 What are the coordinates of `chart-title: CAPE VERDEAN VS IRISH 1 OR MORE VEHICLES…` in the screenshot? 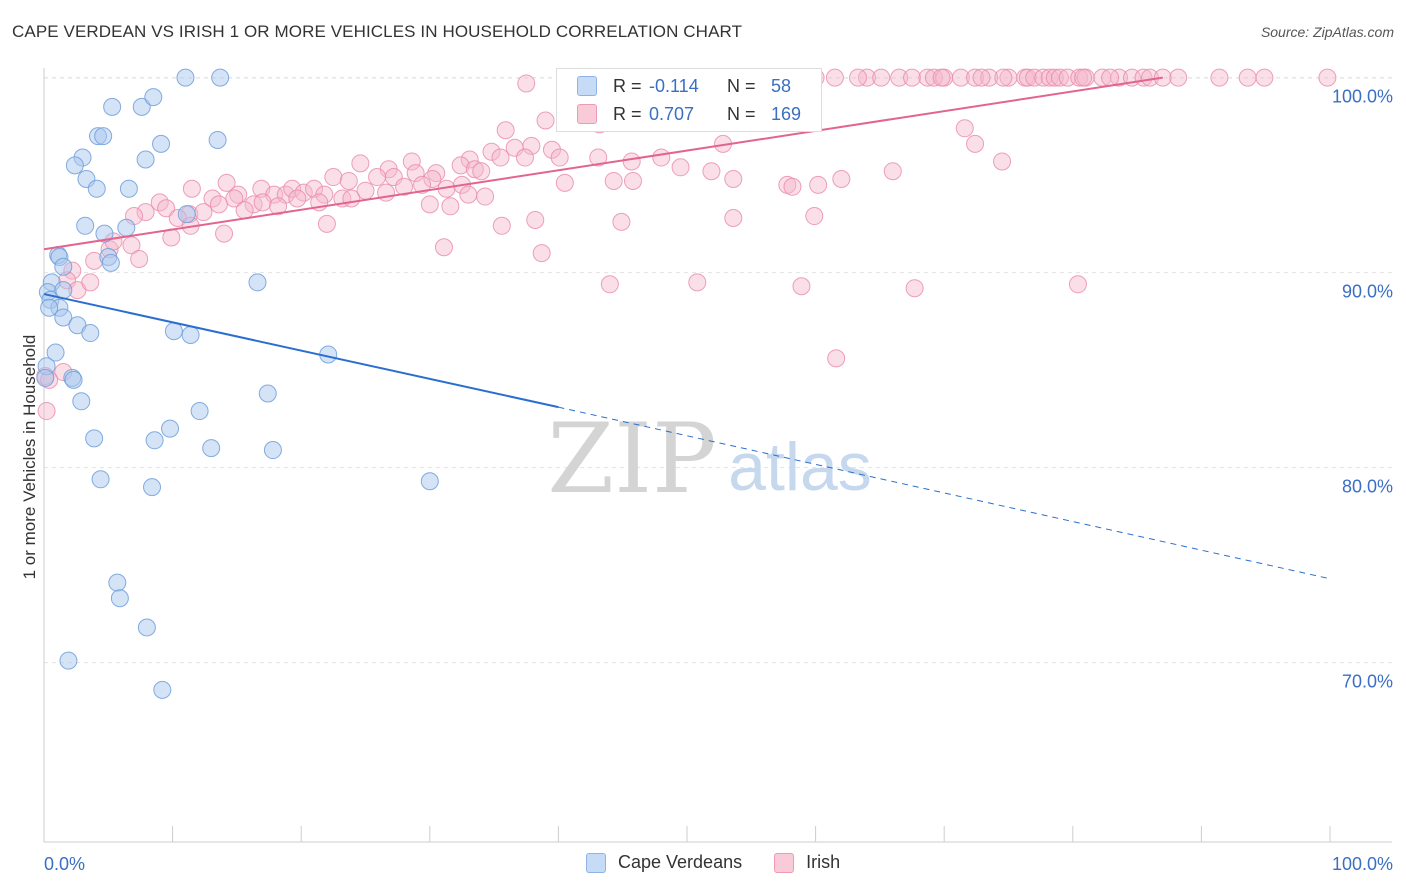 It's located at (377, 31).